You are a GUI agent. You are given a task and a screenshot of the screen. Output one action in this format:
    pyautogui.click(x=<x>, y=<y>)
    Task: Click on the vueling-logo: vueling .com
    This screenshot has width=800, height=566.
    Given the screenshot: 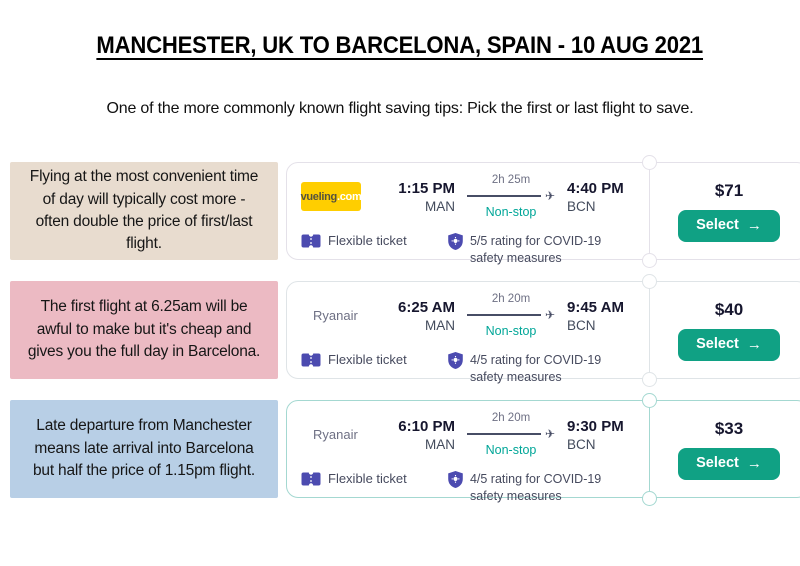 What is the action you would take?
    pyautogui.click(x=331, y=196)
    